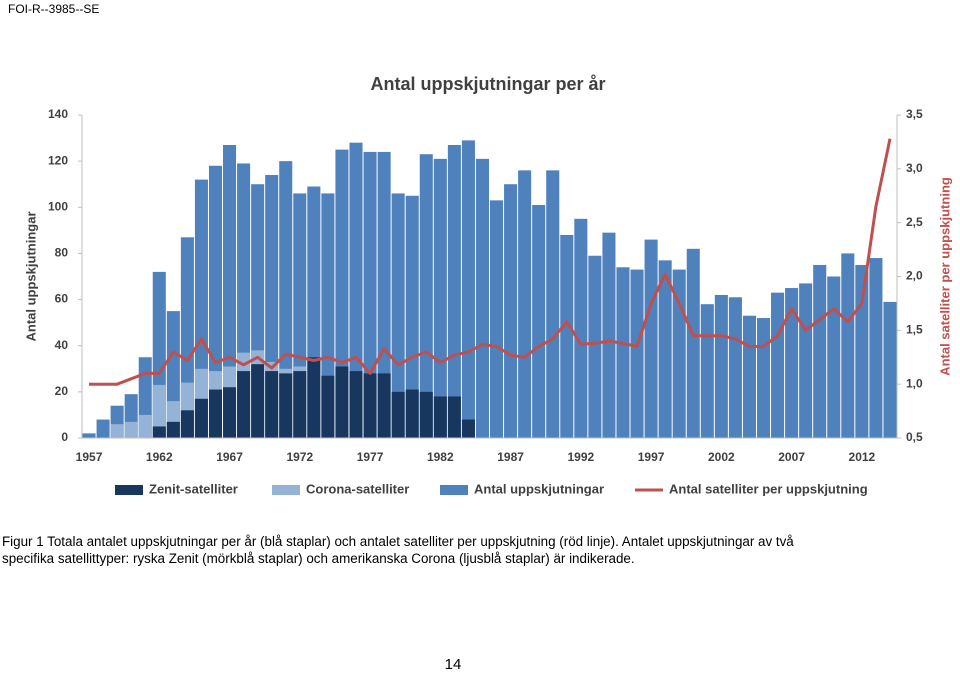 The width and height of the screenshot is (960, 673). I want to click on y2-tick-label: 2,0, so click(914, 276).